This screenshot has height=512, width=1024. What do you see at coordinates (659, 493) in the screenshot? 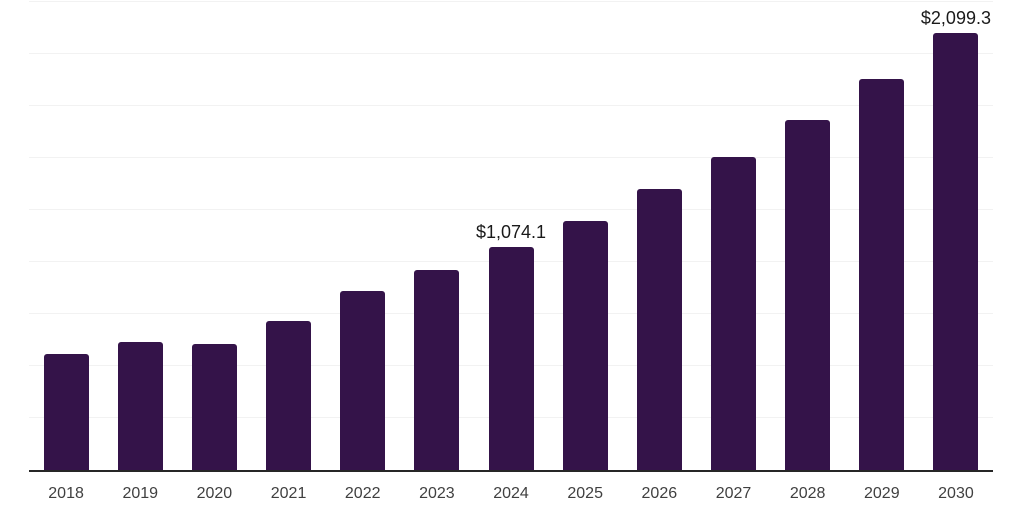
I see `x-tick-label-2026: 2026` at bounding box center [659, 493].